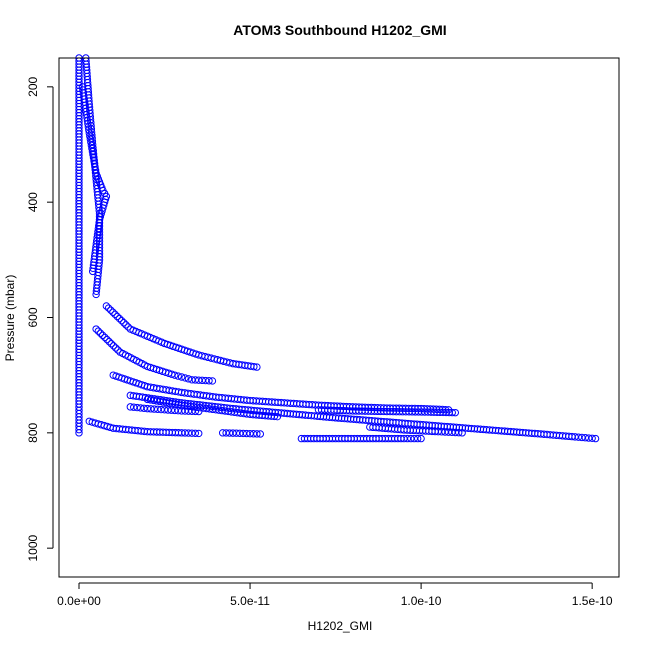  Describe the element at coordinates (33, 317) in the screenshot. I see `y-tick-label: 600` at that location.